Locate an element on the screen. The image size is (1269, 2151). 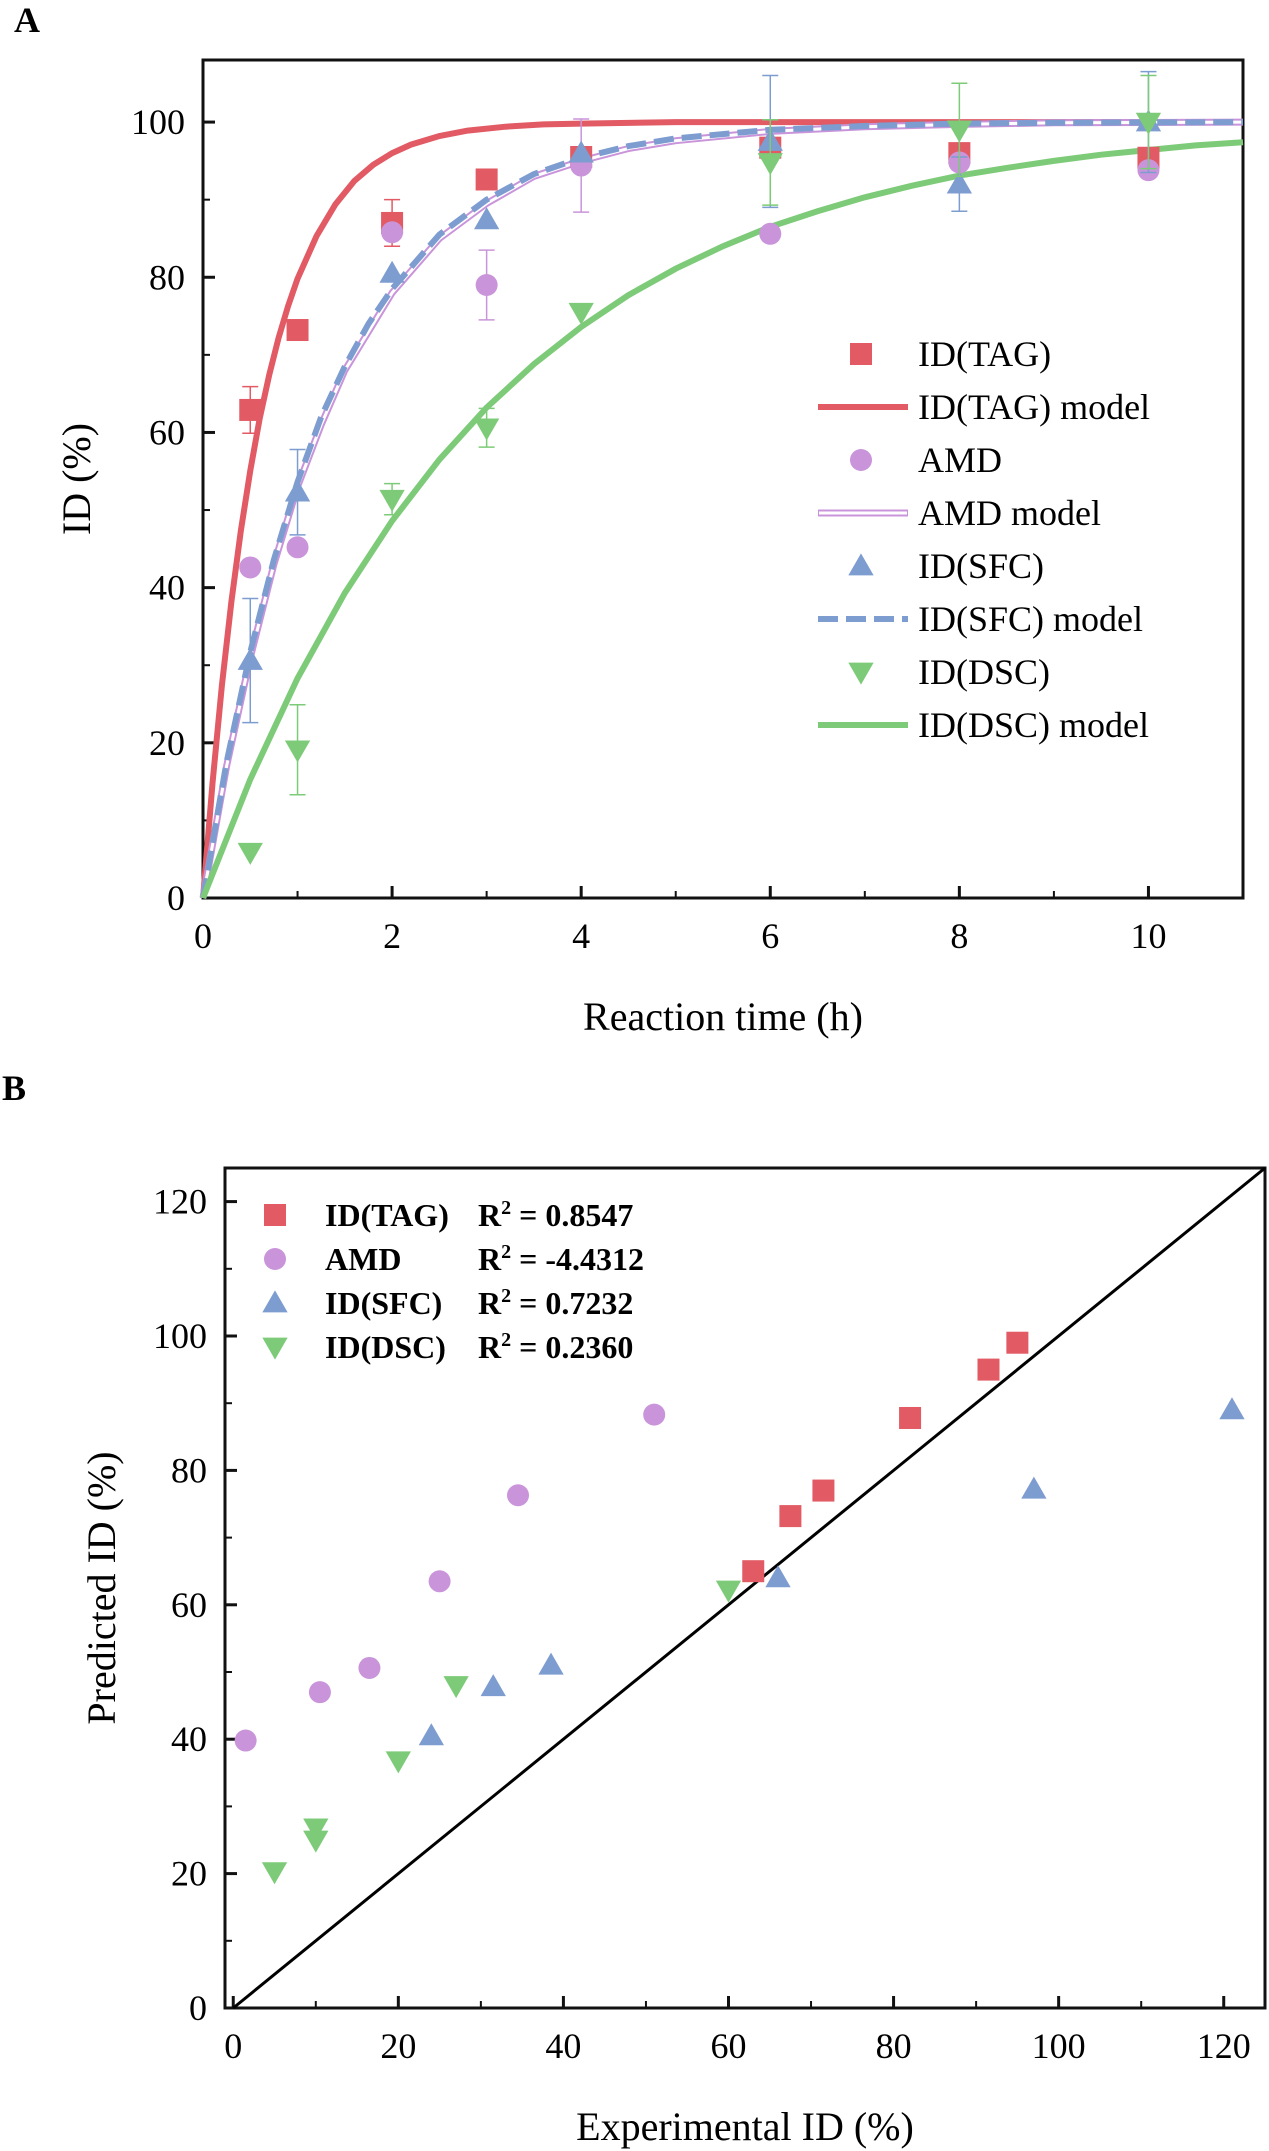
legend-id-tag-model-label: ID(TAG) model is located at coordinates (1034, 407).